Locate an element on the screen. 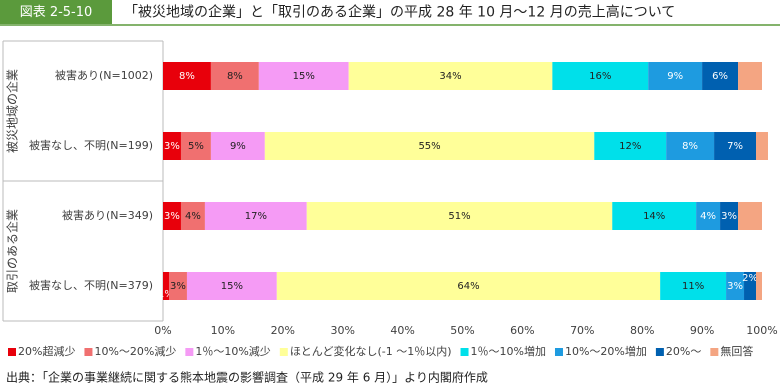 Image resolution: width=780 pixels, height=389 pixels. data-label: 51% is located at coordinates (459, 216).